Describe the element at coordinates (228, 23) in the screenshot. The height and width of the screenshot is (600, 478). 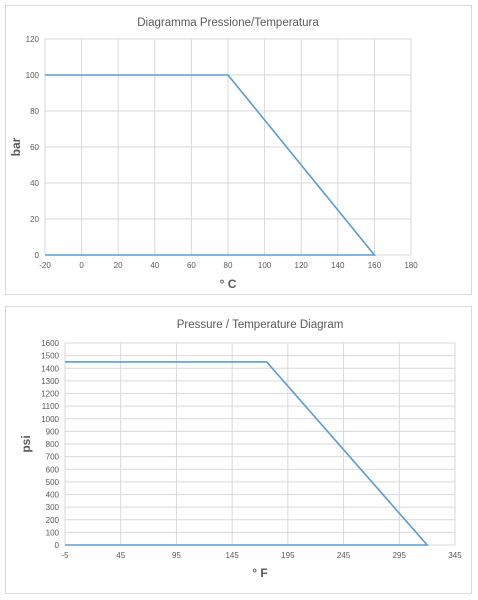
I see `chart-title: Diagramma Pressione/Temperatura` at that location.